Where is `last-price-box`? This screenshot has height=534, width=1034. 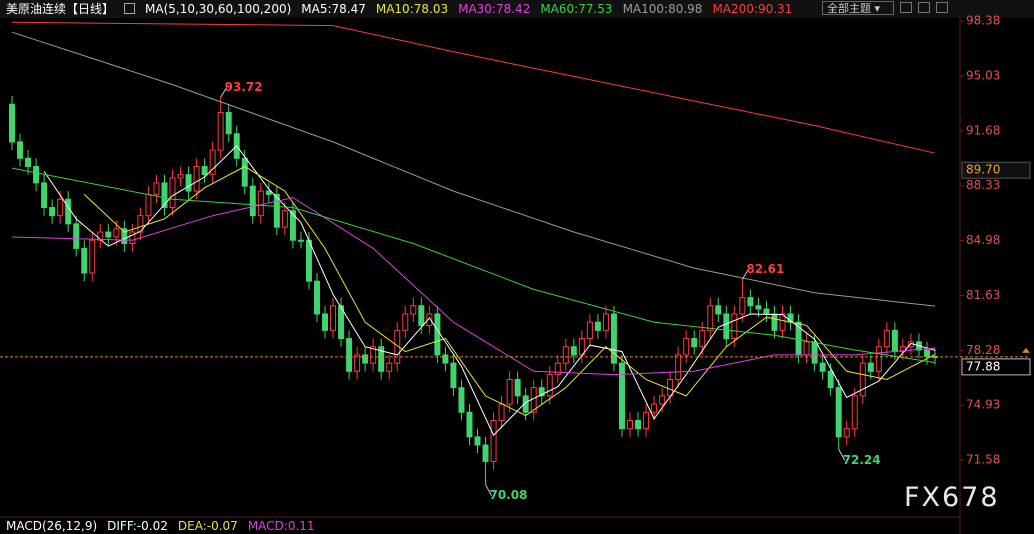
last-price-box is located at coordinates (996, 367).